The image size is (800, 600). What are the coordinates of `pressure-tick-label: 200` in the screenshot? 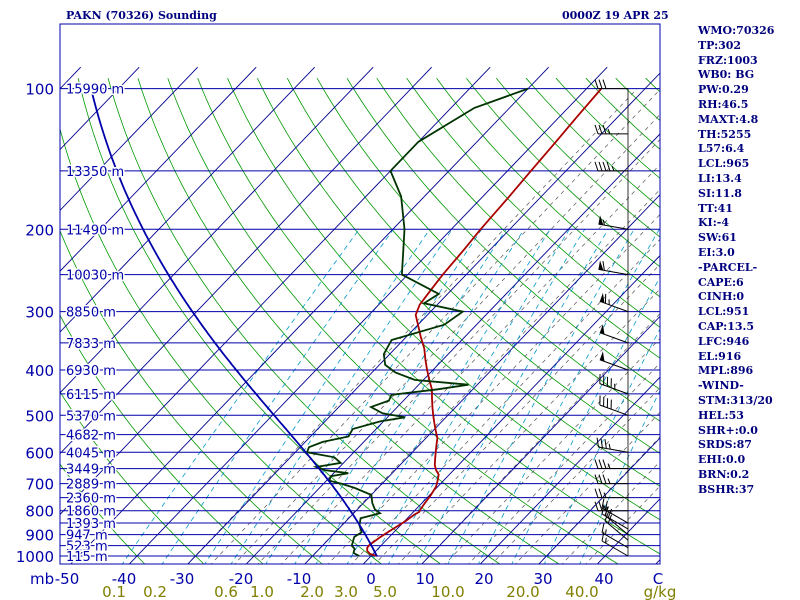 It's located at (39, 230).